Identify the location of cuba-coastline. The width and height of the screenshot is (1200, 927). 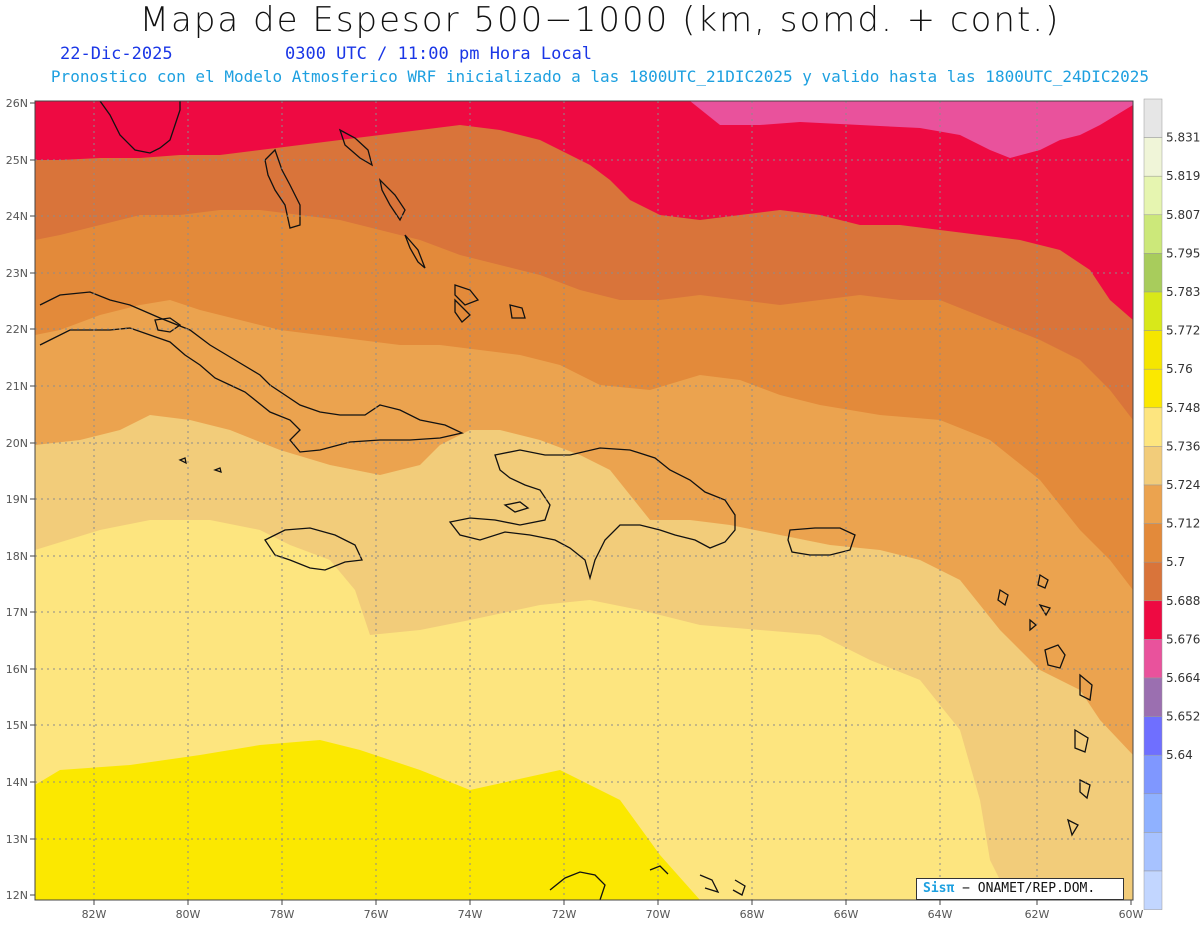
(251, 372).